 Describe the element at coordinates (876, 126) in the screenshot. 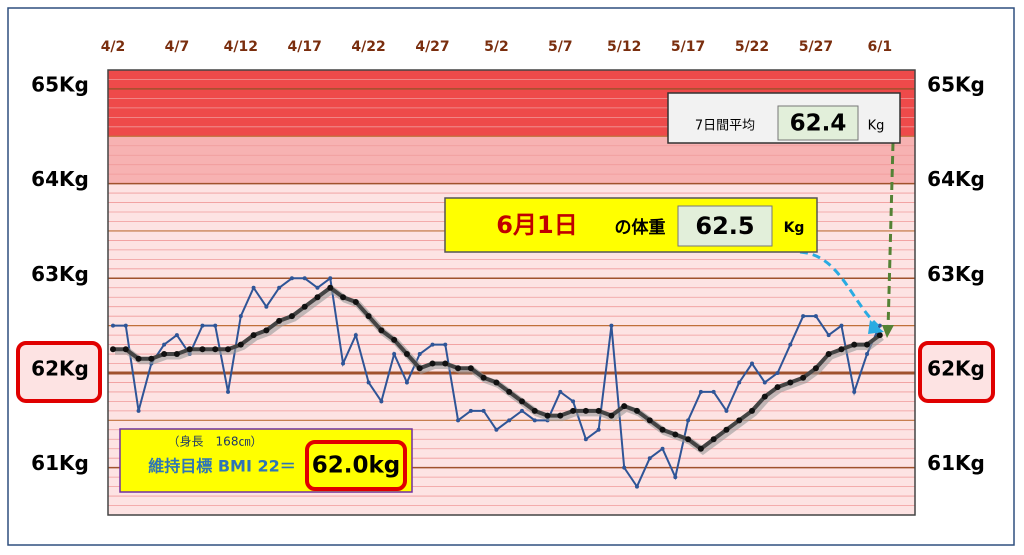

I see `avg-unit: Kg` at that location.